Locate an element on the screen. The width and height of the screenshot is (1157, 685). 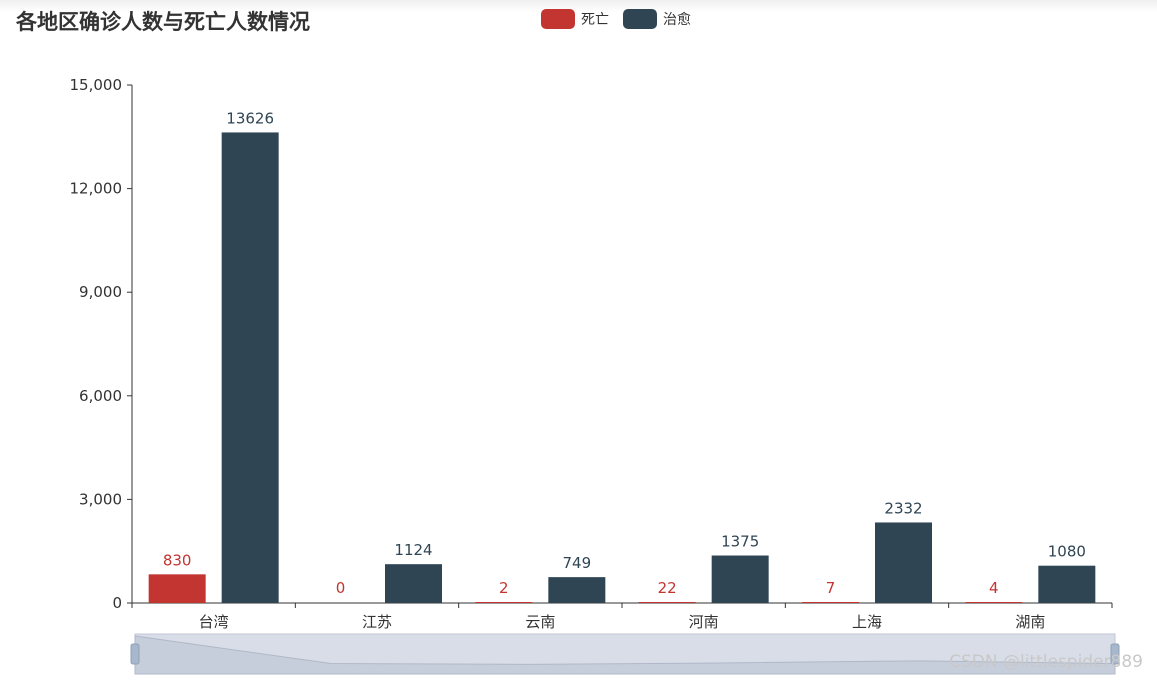
x-tick-label: 湖南 is located at coordinates (1030, 622).